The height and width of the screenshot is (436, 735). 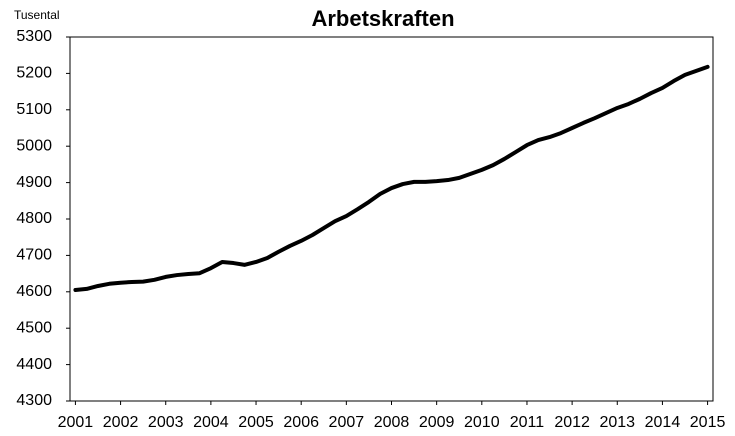 I want to click on y-tick-label: 4300, so click(x=34, y=400).